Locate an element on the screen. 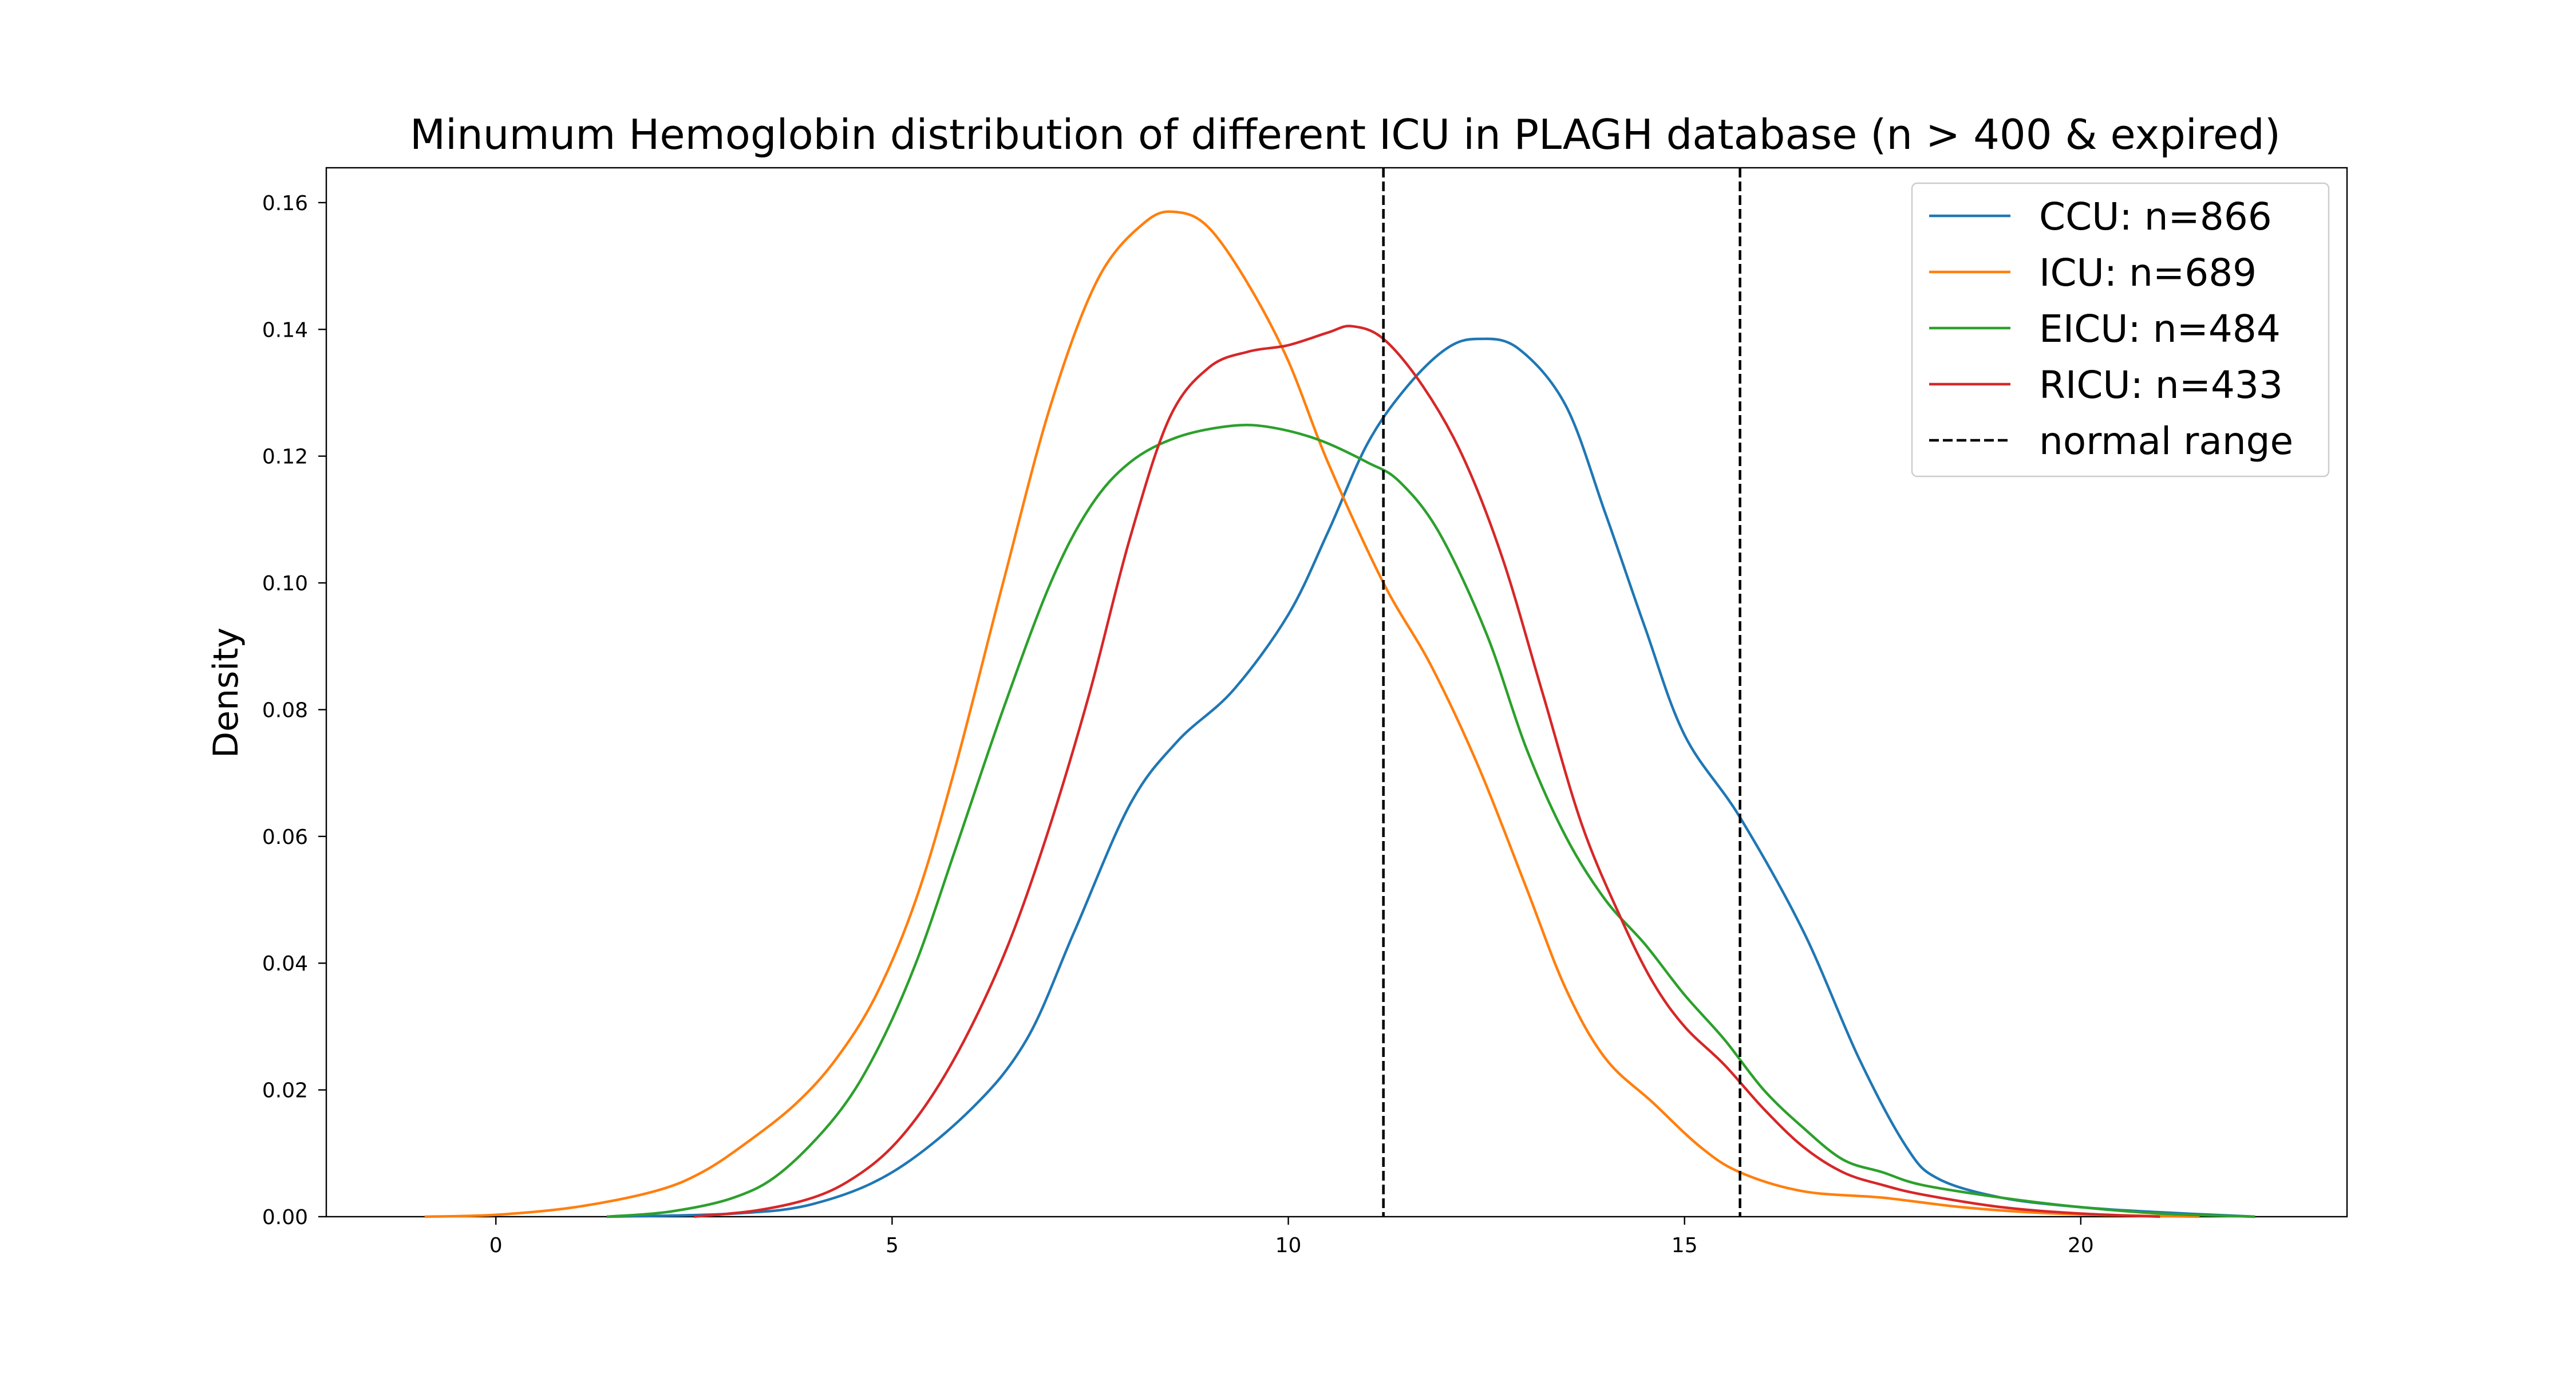 This screenshot has height=1377, width=2576. legend-frame is located at coordinates (2120, 330).